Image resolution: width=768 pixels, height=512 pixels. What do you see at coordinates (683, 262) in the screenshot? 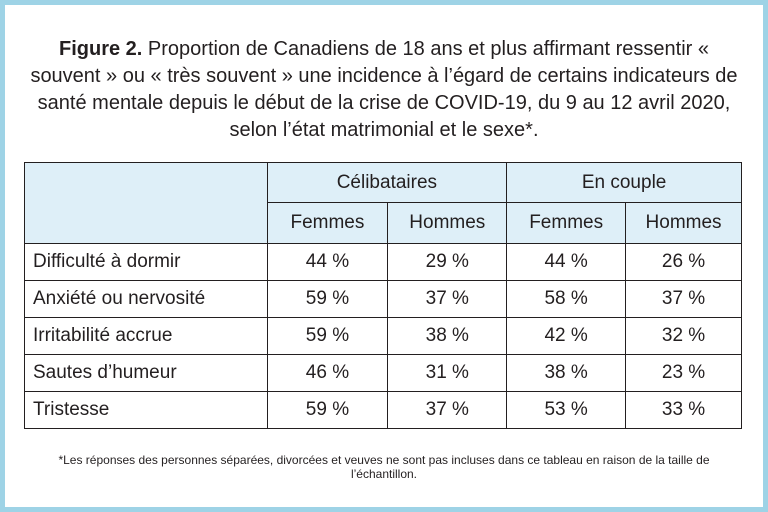
I see `value-cell: 26 %` at bounding box center [683, 262].